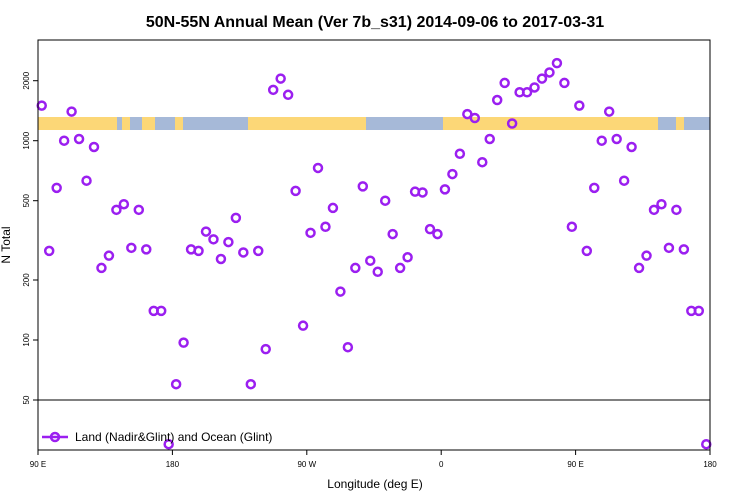 Image resolution: width=750 pixels, height=500 pixels. I want to click on y-tick-label: 50, so click(26, 399).